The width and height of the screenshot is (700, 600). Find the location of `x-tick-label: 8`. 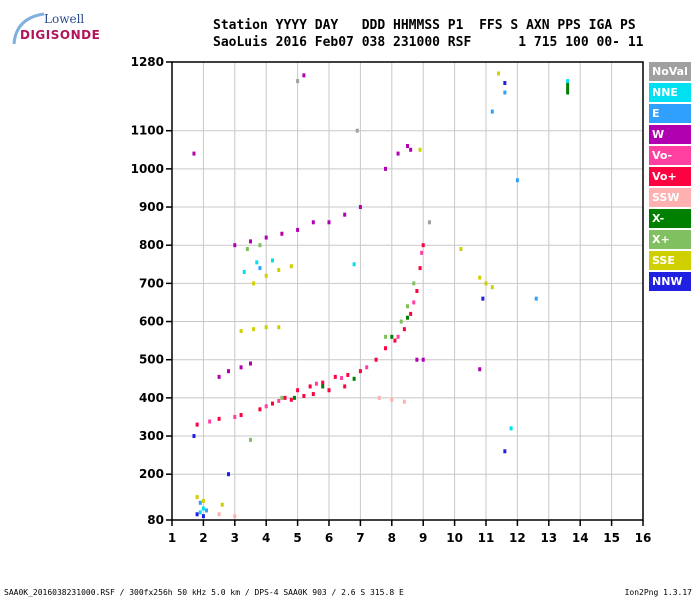

x-tick-label: 8 is located at coordinates (392, 538).